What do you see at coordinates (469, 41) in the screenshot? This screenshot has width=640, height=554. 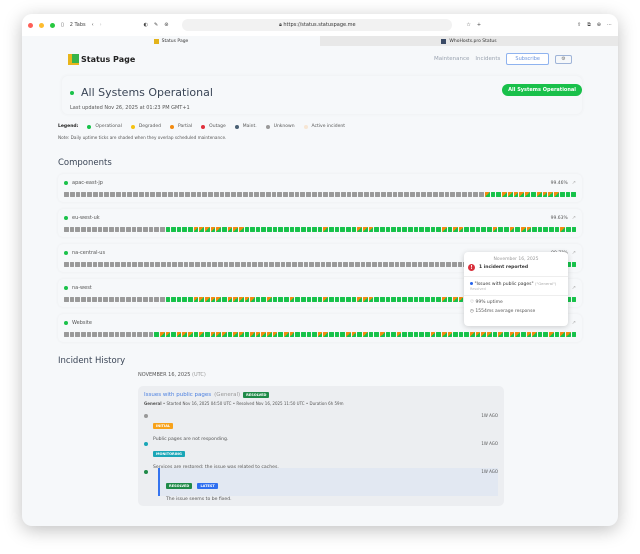 I see `tab-whohosts: WhoHosts.pro Status` at bounding box center [469, 41].